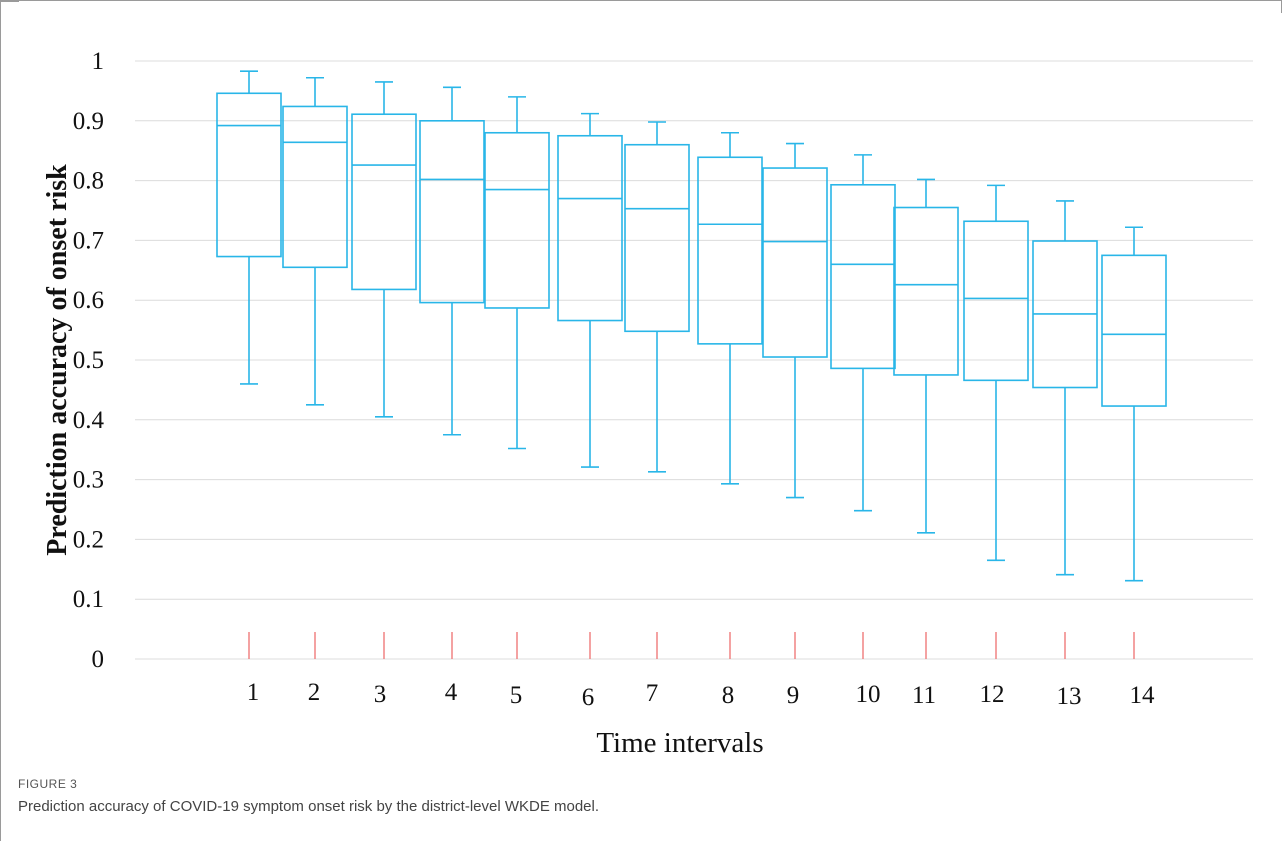 The width and height of the screenshot is (1282, 841). Describe the element at coordinates (89, 420) in the screenshot. I see `y-tick-label: 0.4` at that location.